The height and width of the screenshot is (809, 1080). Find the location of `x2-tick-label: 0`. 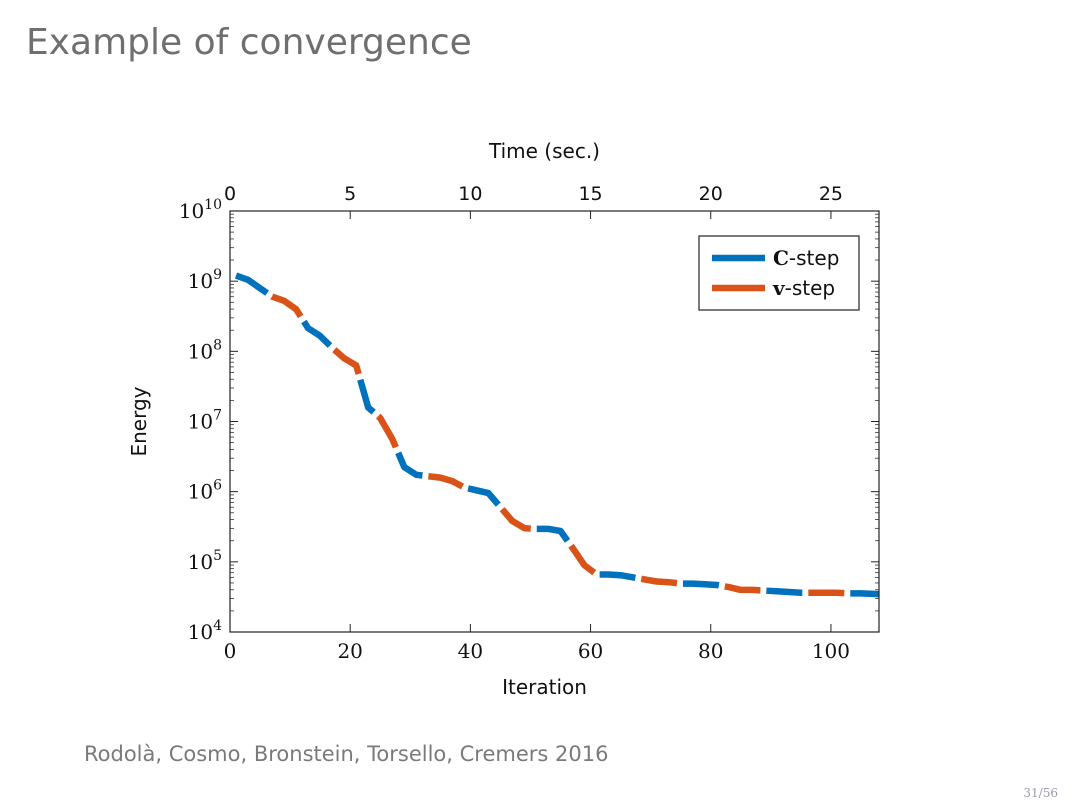

x2-tick-label: 0 is located at coordinates (230, 194).